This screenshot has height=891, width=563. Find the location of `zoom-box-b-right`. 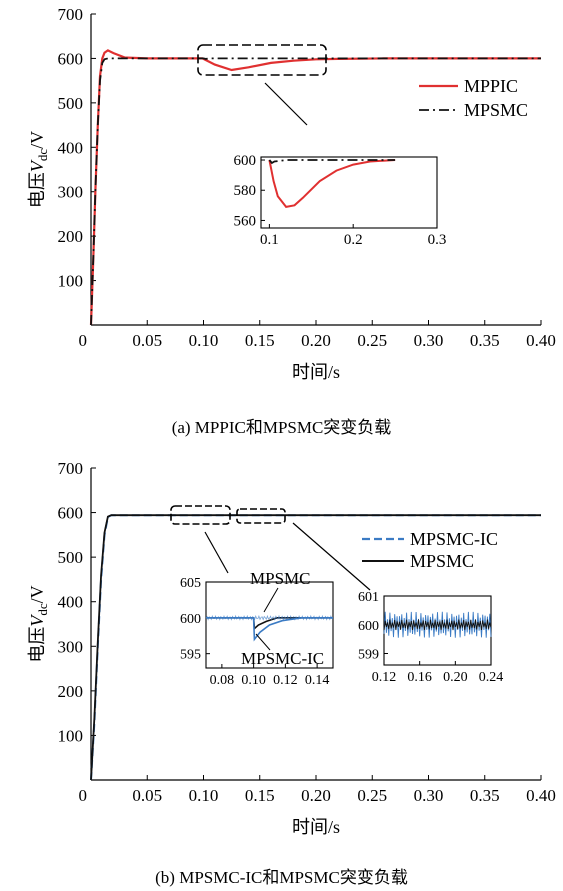

zoom-box-b-right is located at coordinates (261, 516).